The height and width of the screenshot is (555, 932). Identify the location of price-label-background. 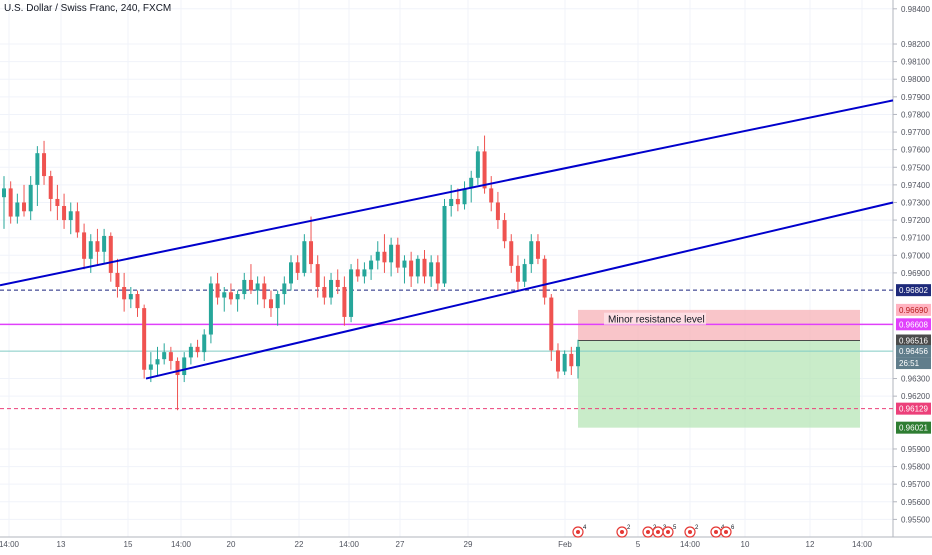
(913, 290).